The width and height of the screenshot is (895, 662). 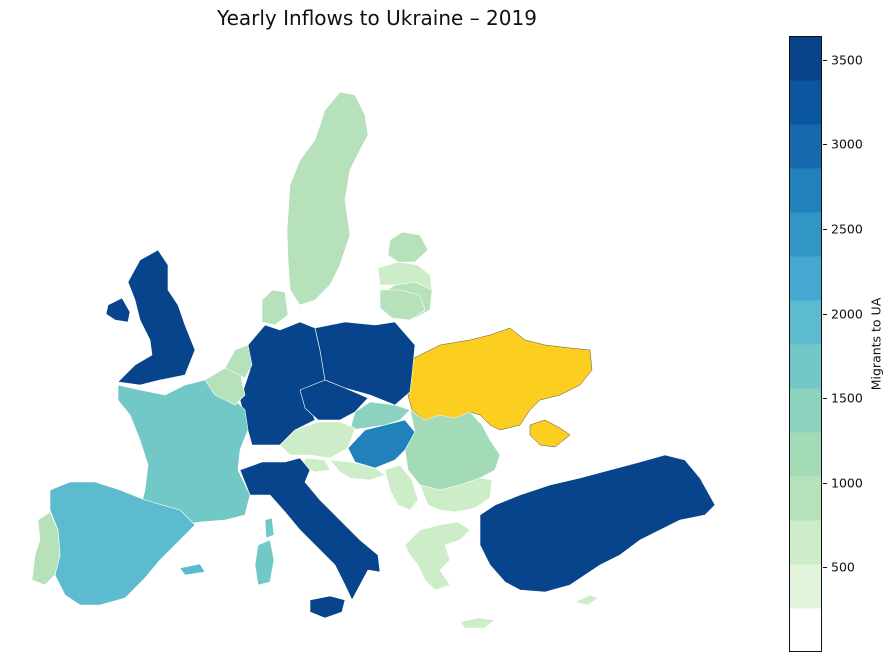 I want to click on region-greece, so click(x=450, y=575).